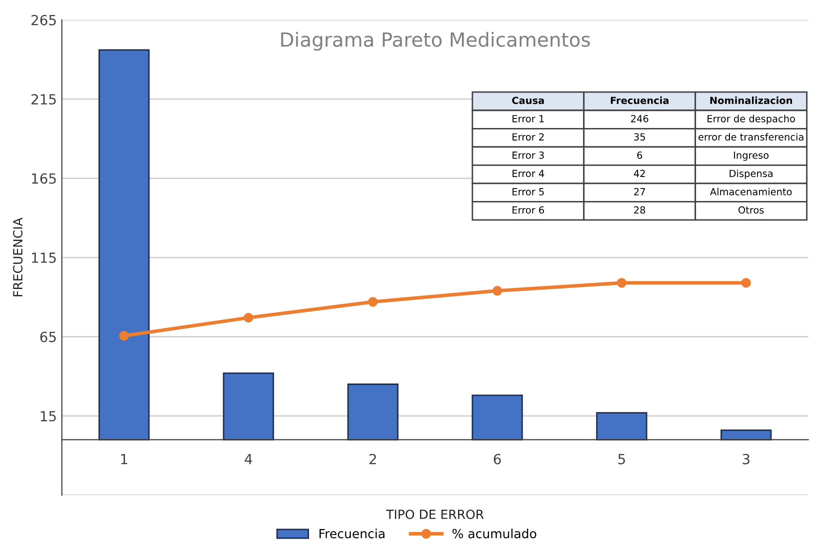  I want to click on annotation: Error de despacho, so click(751, 119).